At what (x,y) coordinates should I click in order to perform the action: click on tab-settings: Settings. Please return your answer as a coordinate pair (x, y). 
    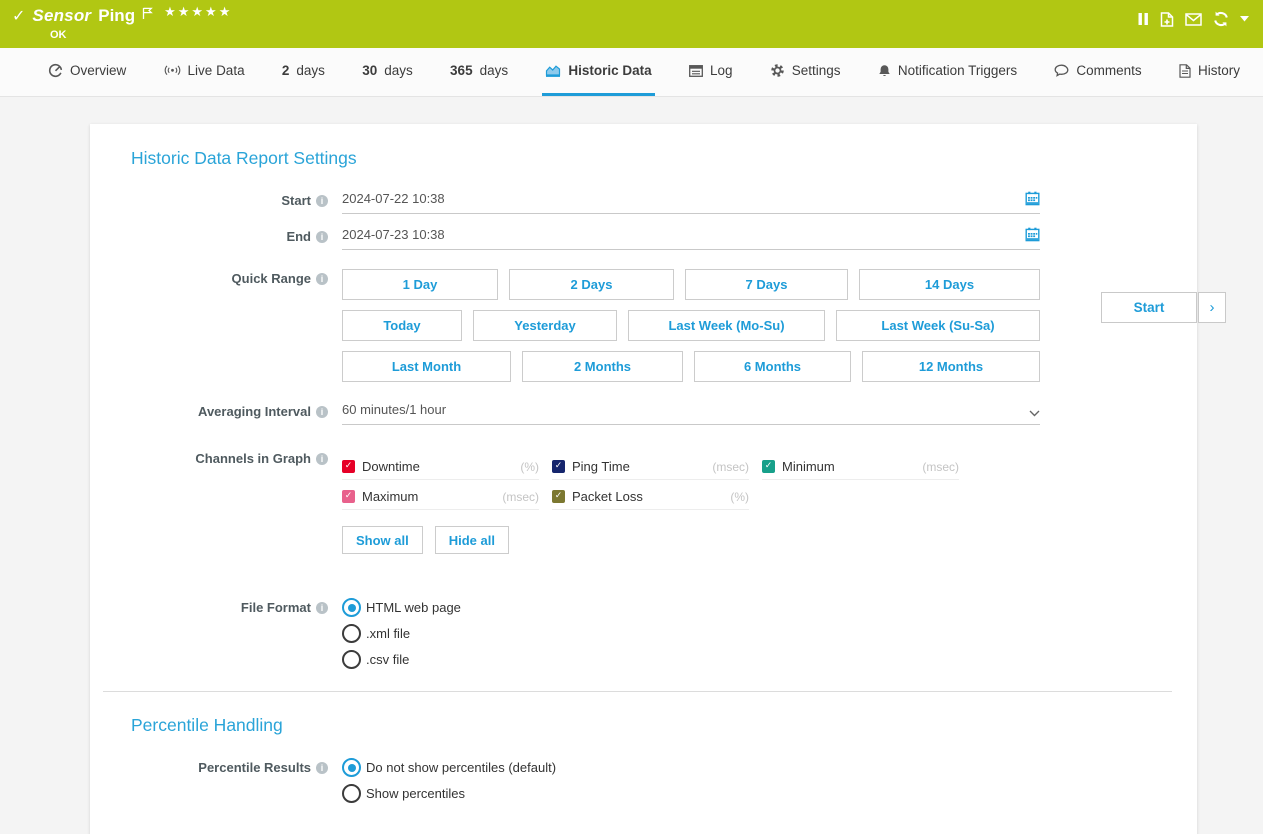
    Looking at the image, I should click on (805, 72).